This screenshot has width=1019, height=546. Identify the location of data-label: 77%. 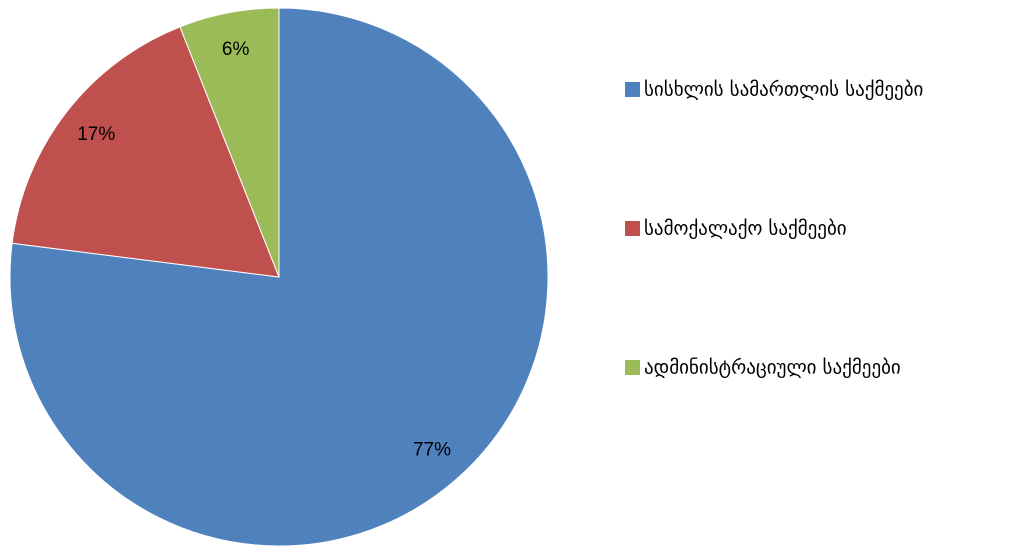
(432, 450).